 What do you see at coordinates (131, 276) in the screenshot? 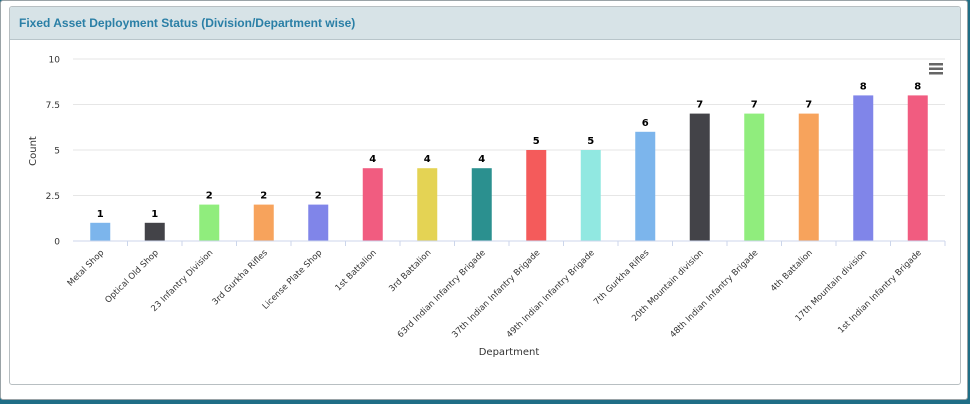
I see `x-tick-label: Optical Old Shop` at bounding box center [131, 276].